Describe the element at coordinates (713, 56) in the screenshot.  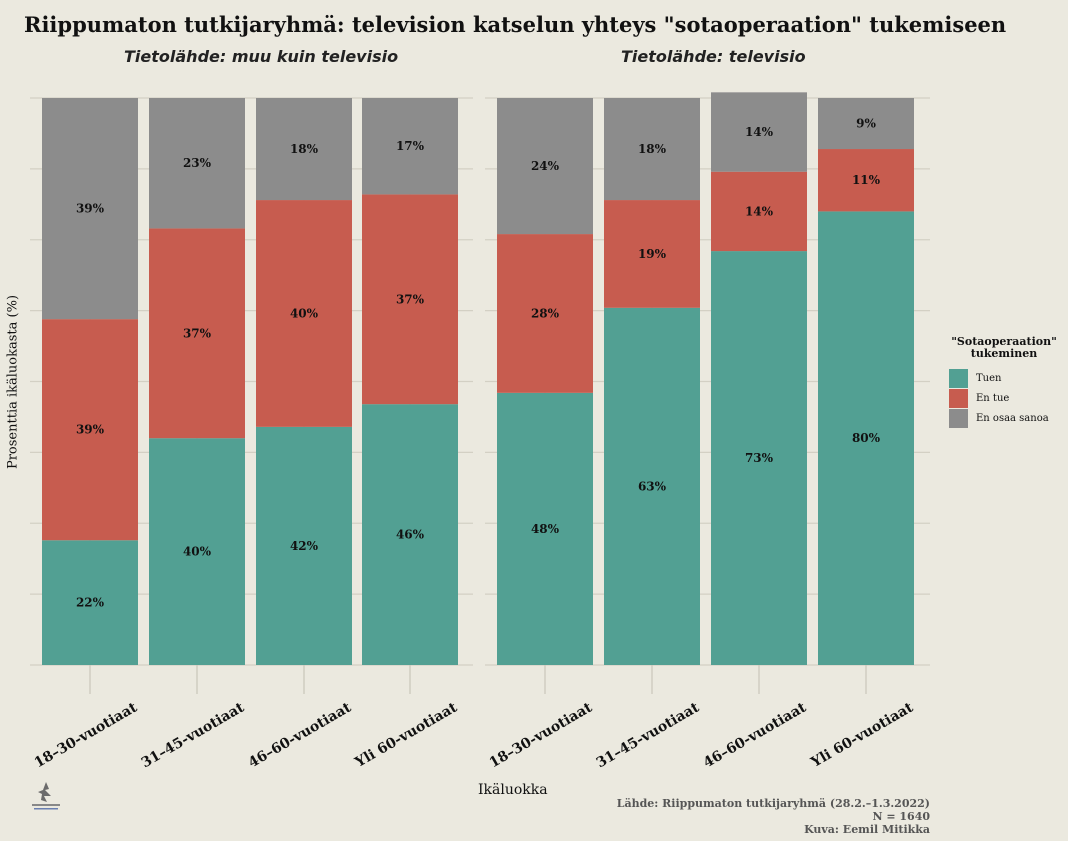
I see `panel-title-right: Tietolähde: televisio` at that location.